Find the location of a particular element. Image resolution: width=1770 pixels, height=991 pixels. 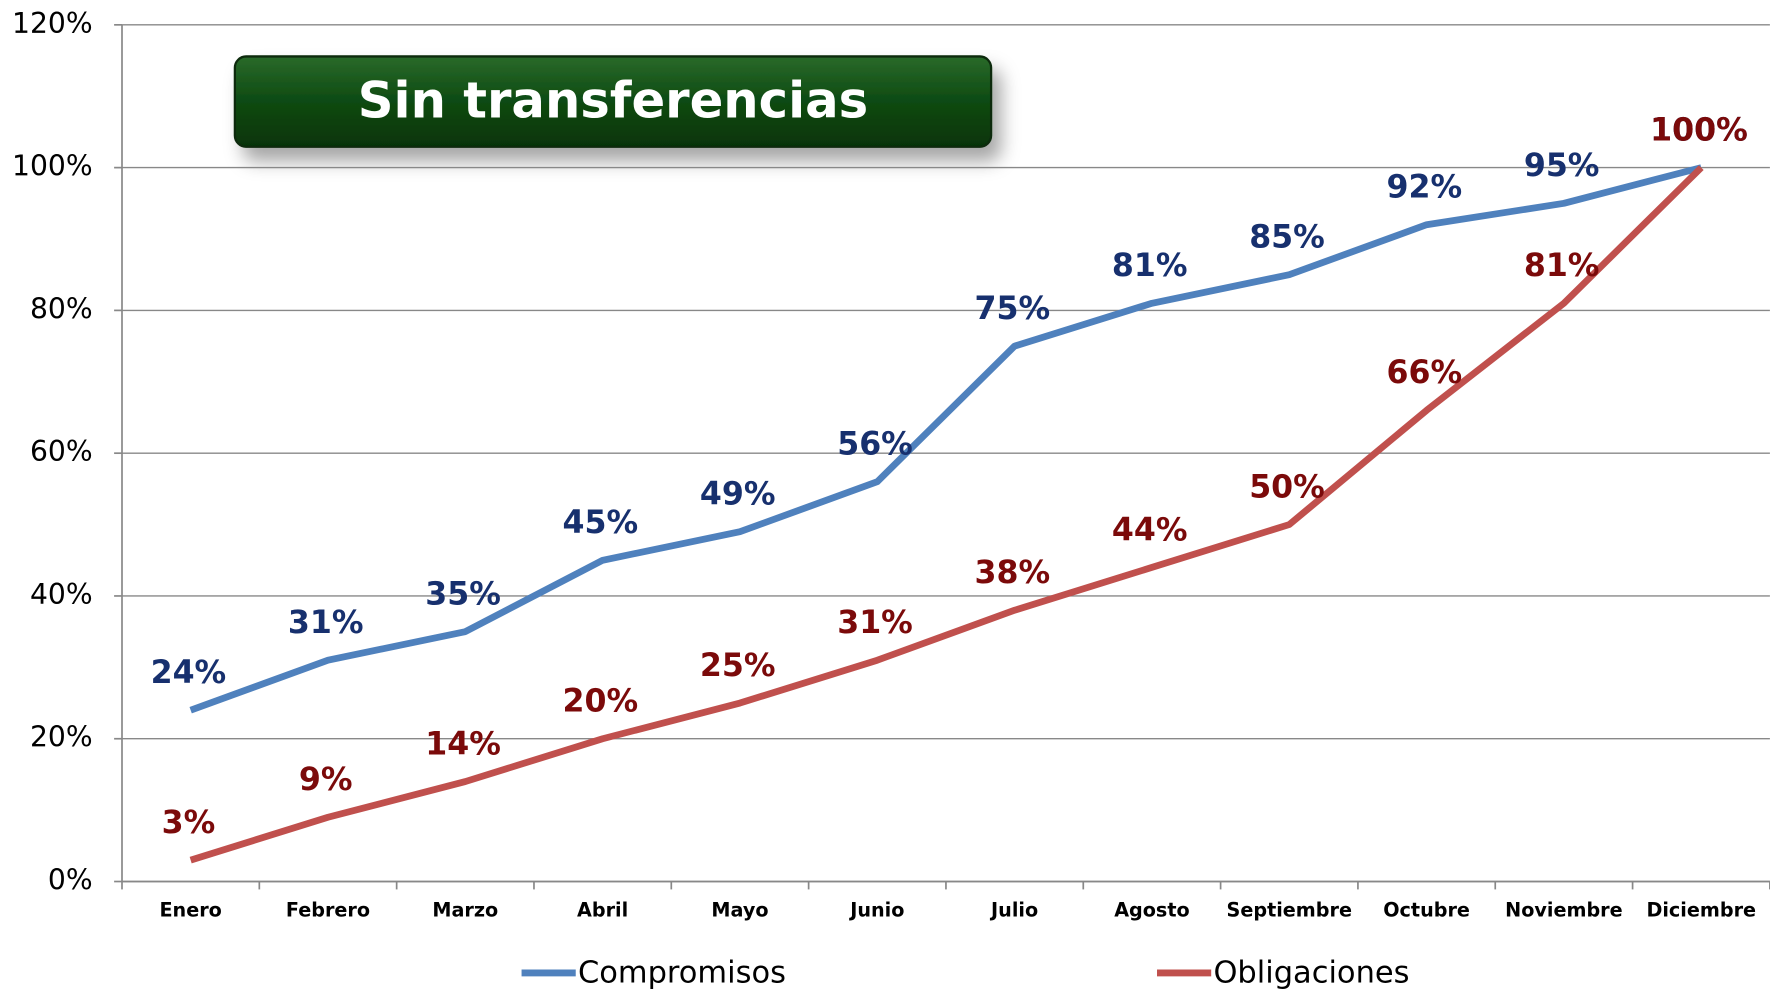

x-tick-label: Marzo is located at coordinates (465, 909).